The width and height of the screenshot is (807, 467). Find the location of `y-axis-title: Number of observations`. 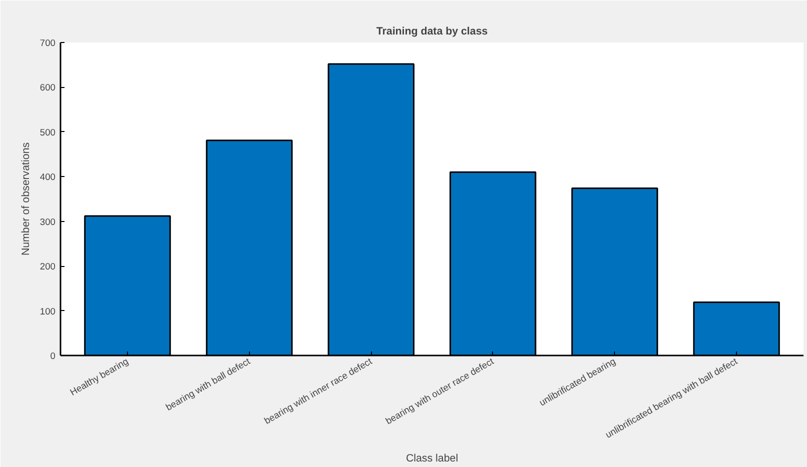

y-axis-title: Number of observations is located at coordinates (26, 199).